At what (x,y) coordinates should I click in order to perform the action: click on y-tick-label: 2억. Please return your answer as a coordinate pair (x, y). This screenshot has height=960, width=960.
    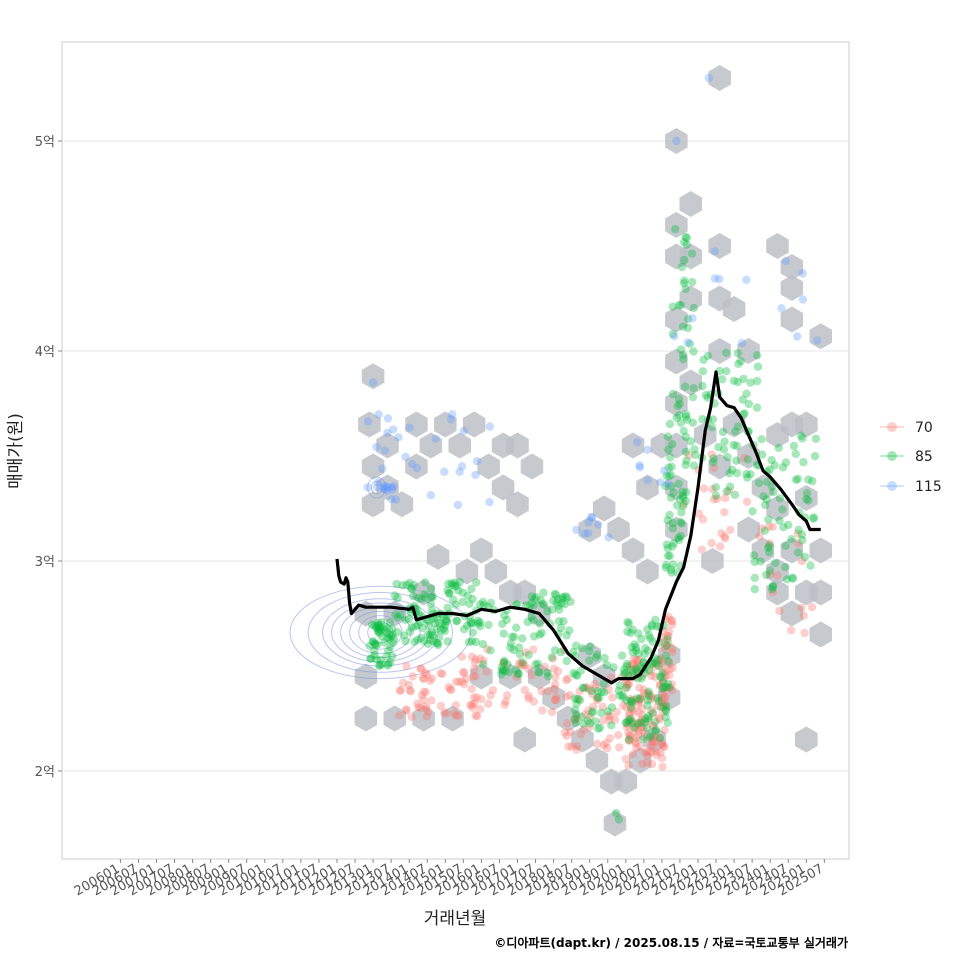
    Looking at the image, I should click on (45, 772).